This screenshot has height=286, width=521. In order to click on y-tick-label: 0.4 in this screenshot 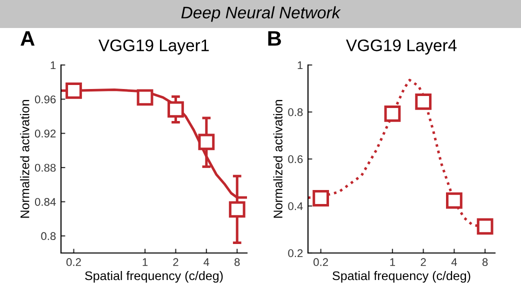, I will do `click(295, 206)`.